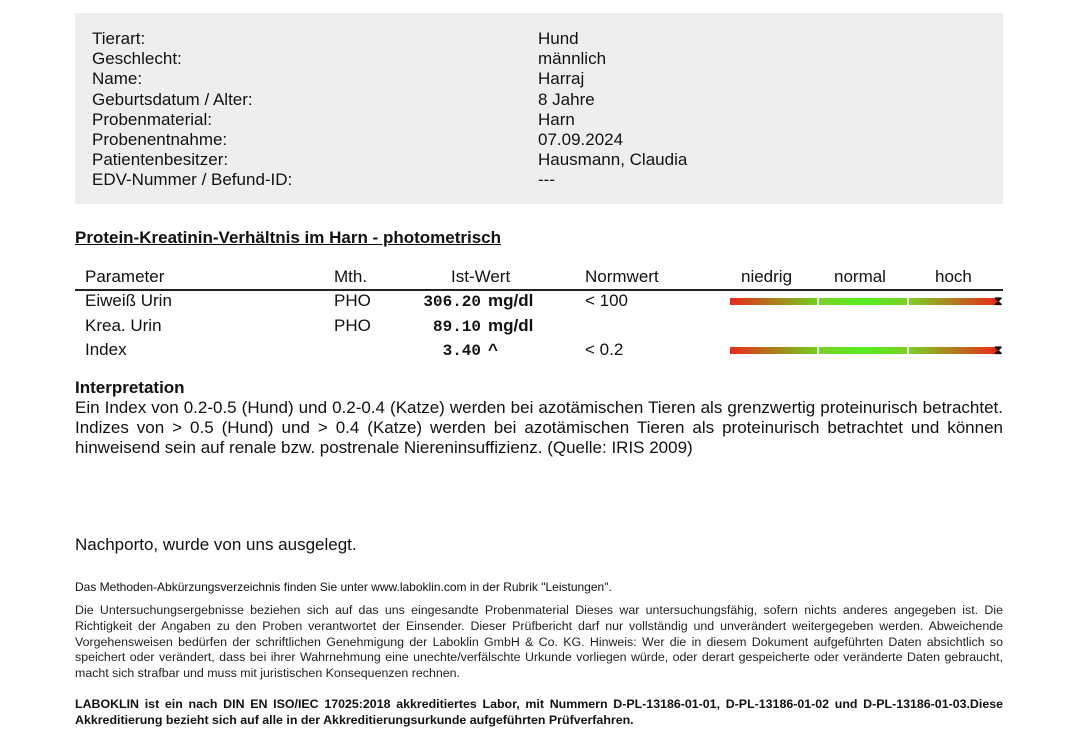 The height and width of the screenshot is (747, 1080). I want to click on header-low: niedrig, so click(767, 276).